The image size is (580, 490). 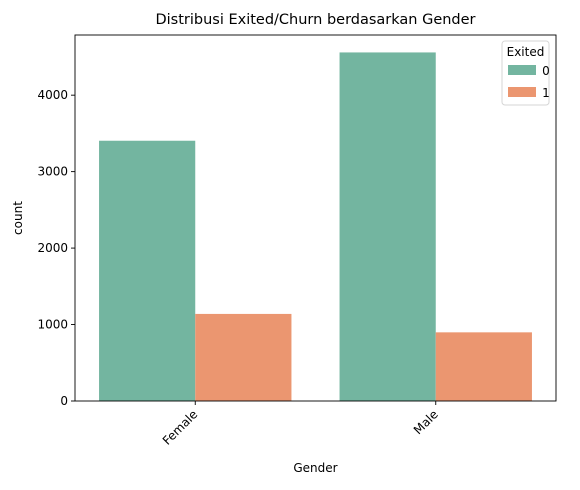 I want to click on legend-label-1: 1, so click(x=546, y=93).